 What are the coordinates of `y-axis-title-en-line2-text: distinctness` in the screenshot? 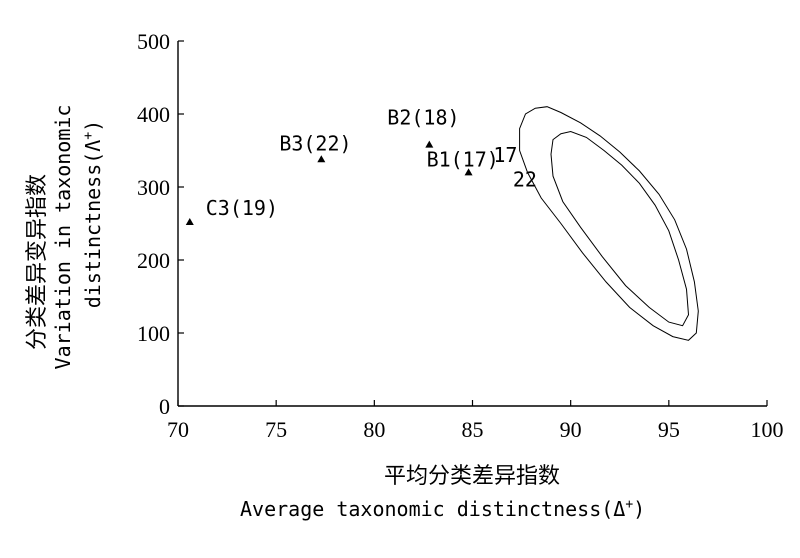 It's located at (93, 236).